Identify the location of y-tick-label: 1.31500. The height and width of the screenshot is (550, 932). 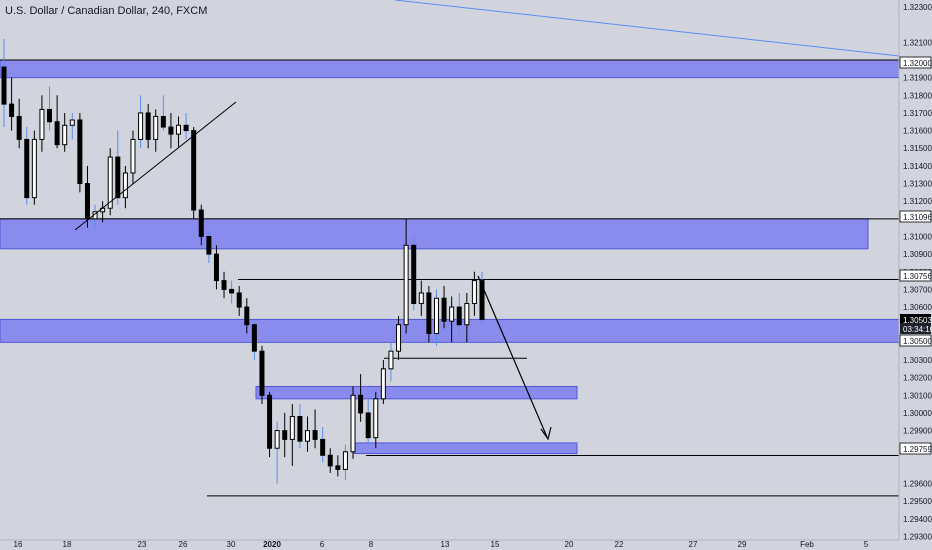
(917, 148).